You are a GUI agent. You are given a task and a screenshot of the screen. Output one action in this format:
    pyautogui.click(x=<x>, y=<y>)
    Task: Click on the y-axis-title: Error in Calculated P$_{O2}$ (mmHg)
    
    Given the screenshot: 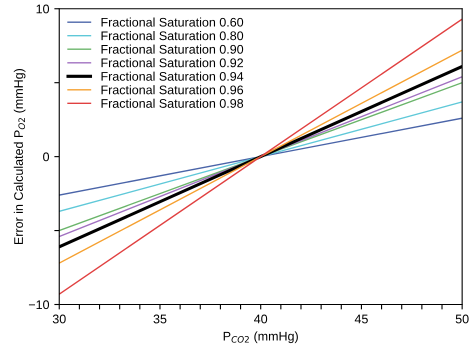 What is the action you would take?
    pyautogui.click(x=20, y=156)
    